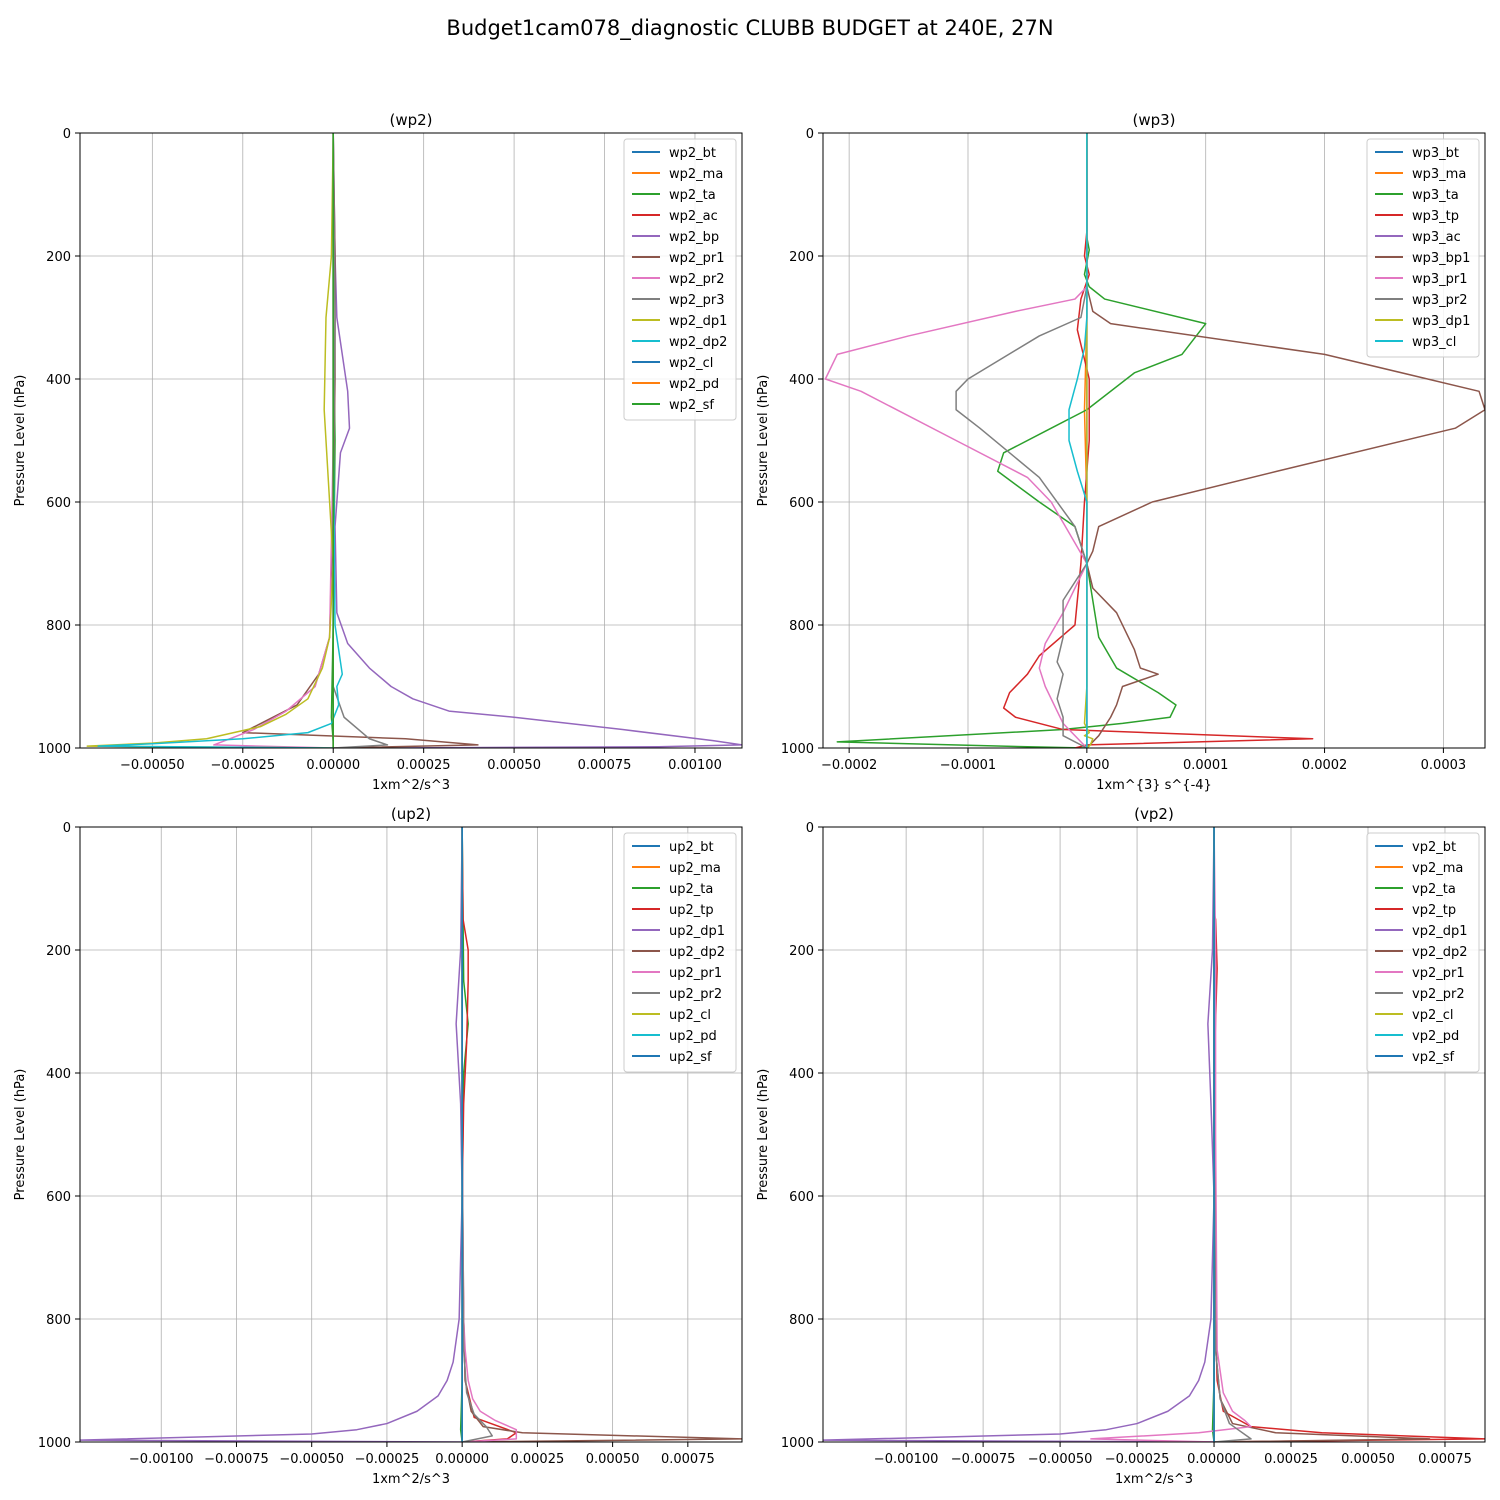  I want to click on legend-entry: up2_bt, so click(691, 847).